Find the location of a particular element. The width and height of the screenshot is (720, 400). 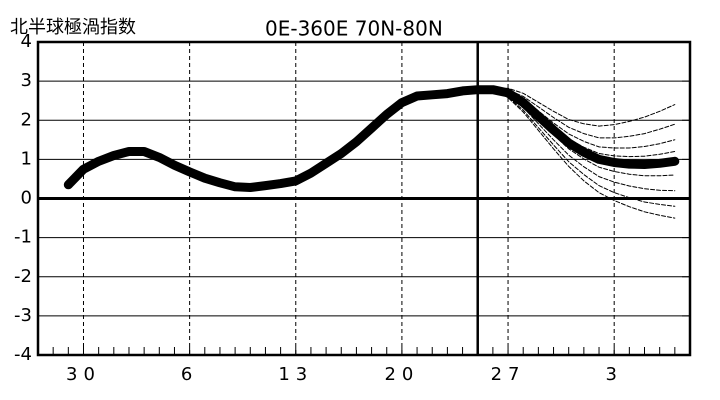

y-tick-label: 1 is located at coordinates (26, 158).